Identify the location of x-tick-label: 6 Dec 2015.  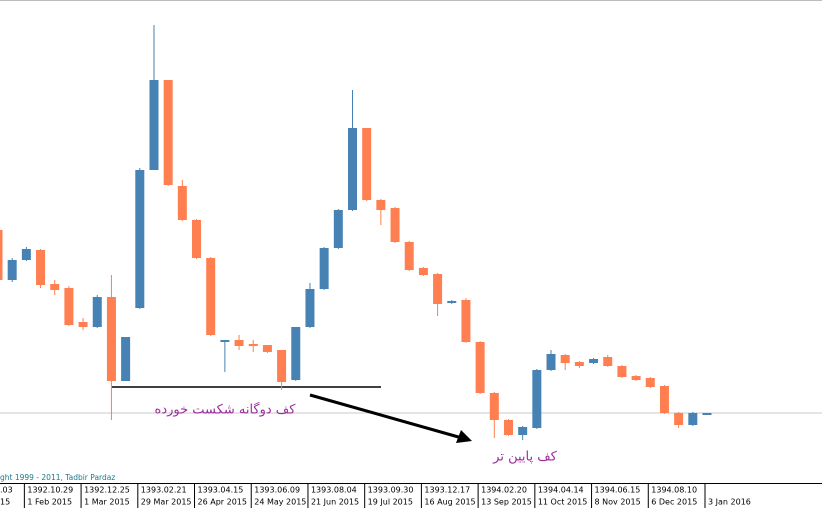
(674, 502).